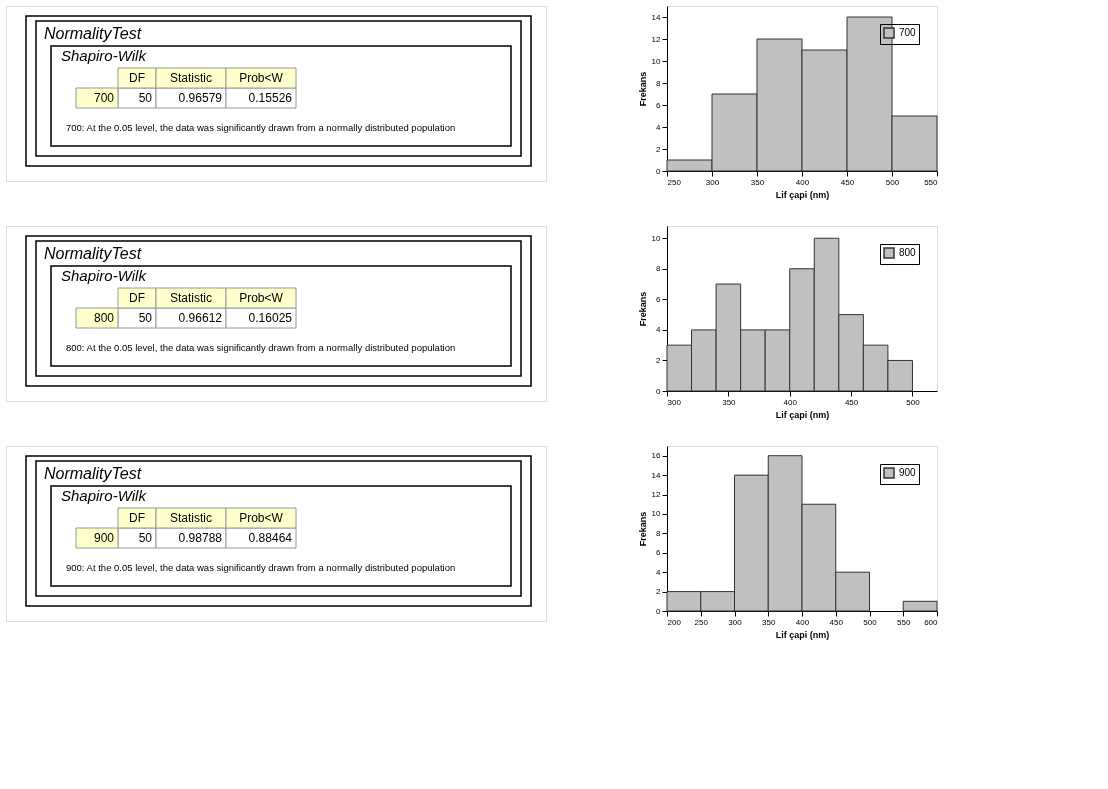 This screenshot has width=1108, height=789. What do you see at coordinates (261, 347) in the screenshot?
I see `text: 800: At the 0.05 level, the data was significantly drawn from a normally distributed population` at bounding box center [261, 347].